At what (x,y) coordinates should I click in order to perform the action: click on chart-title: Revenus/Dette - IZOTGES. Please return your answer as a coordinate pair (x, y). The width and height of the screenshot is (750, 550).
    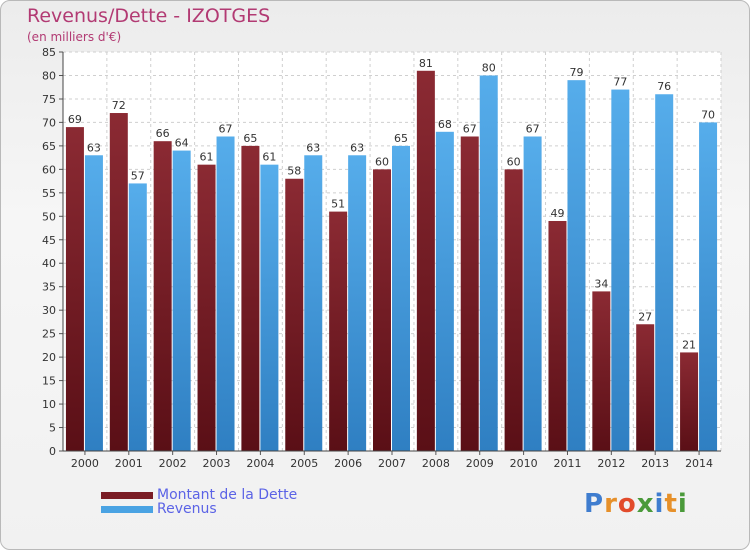
    Looking at the image, I should click on (149, 16).